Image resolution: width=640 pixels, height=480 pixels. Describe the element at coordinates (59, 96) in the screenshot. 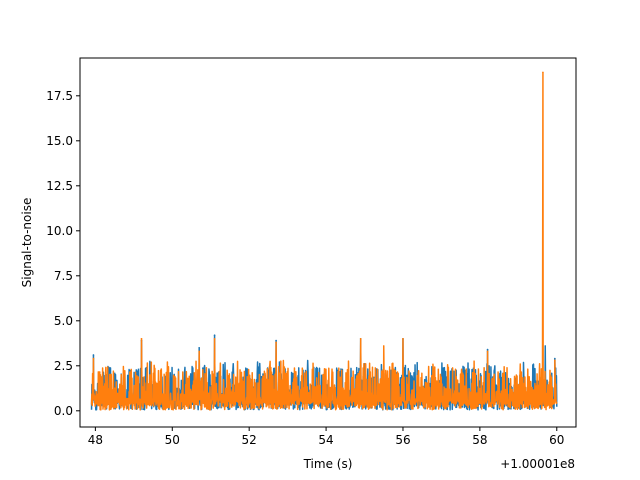

I see `y-tick-label: 17.5` at that location.